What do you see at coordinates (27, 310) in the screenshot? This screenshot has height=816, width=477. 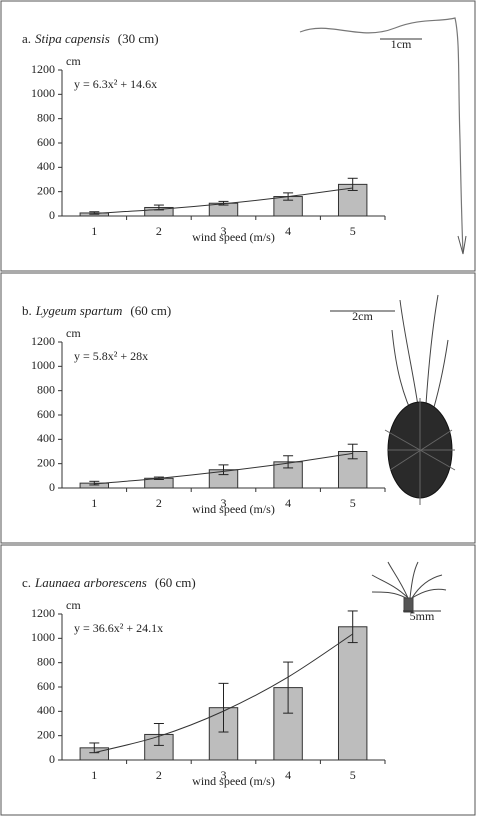 I see `title-part: b.` at bounding box center [27, 310].